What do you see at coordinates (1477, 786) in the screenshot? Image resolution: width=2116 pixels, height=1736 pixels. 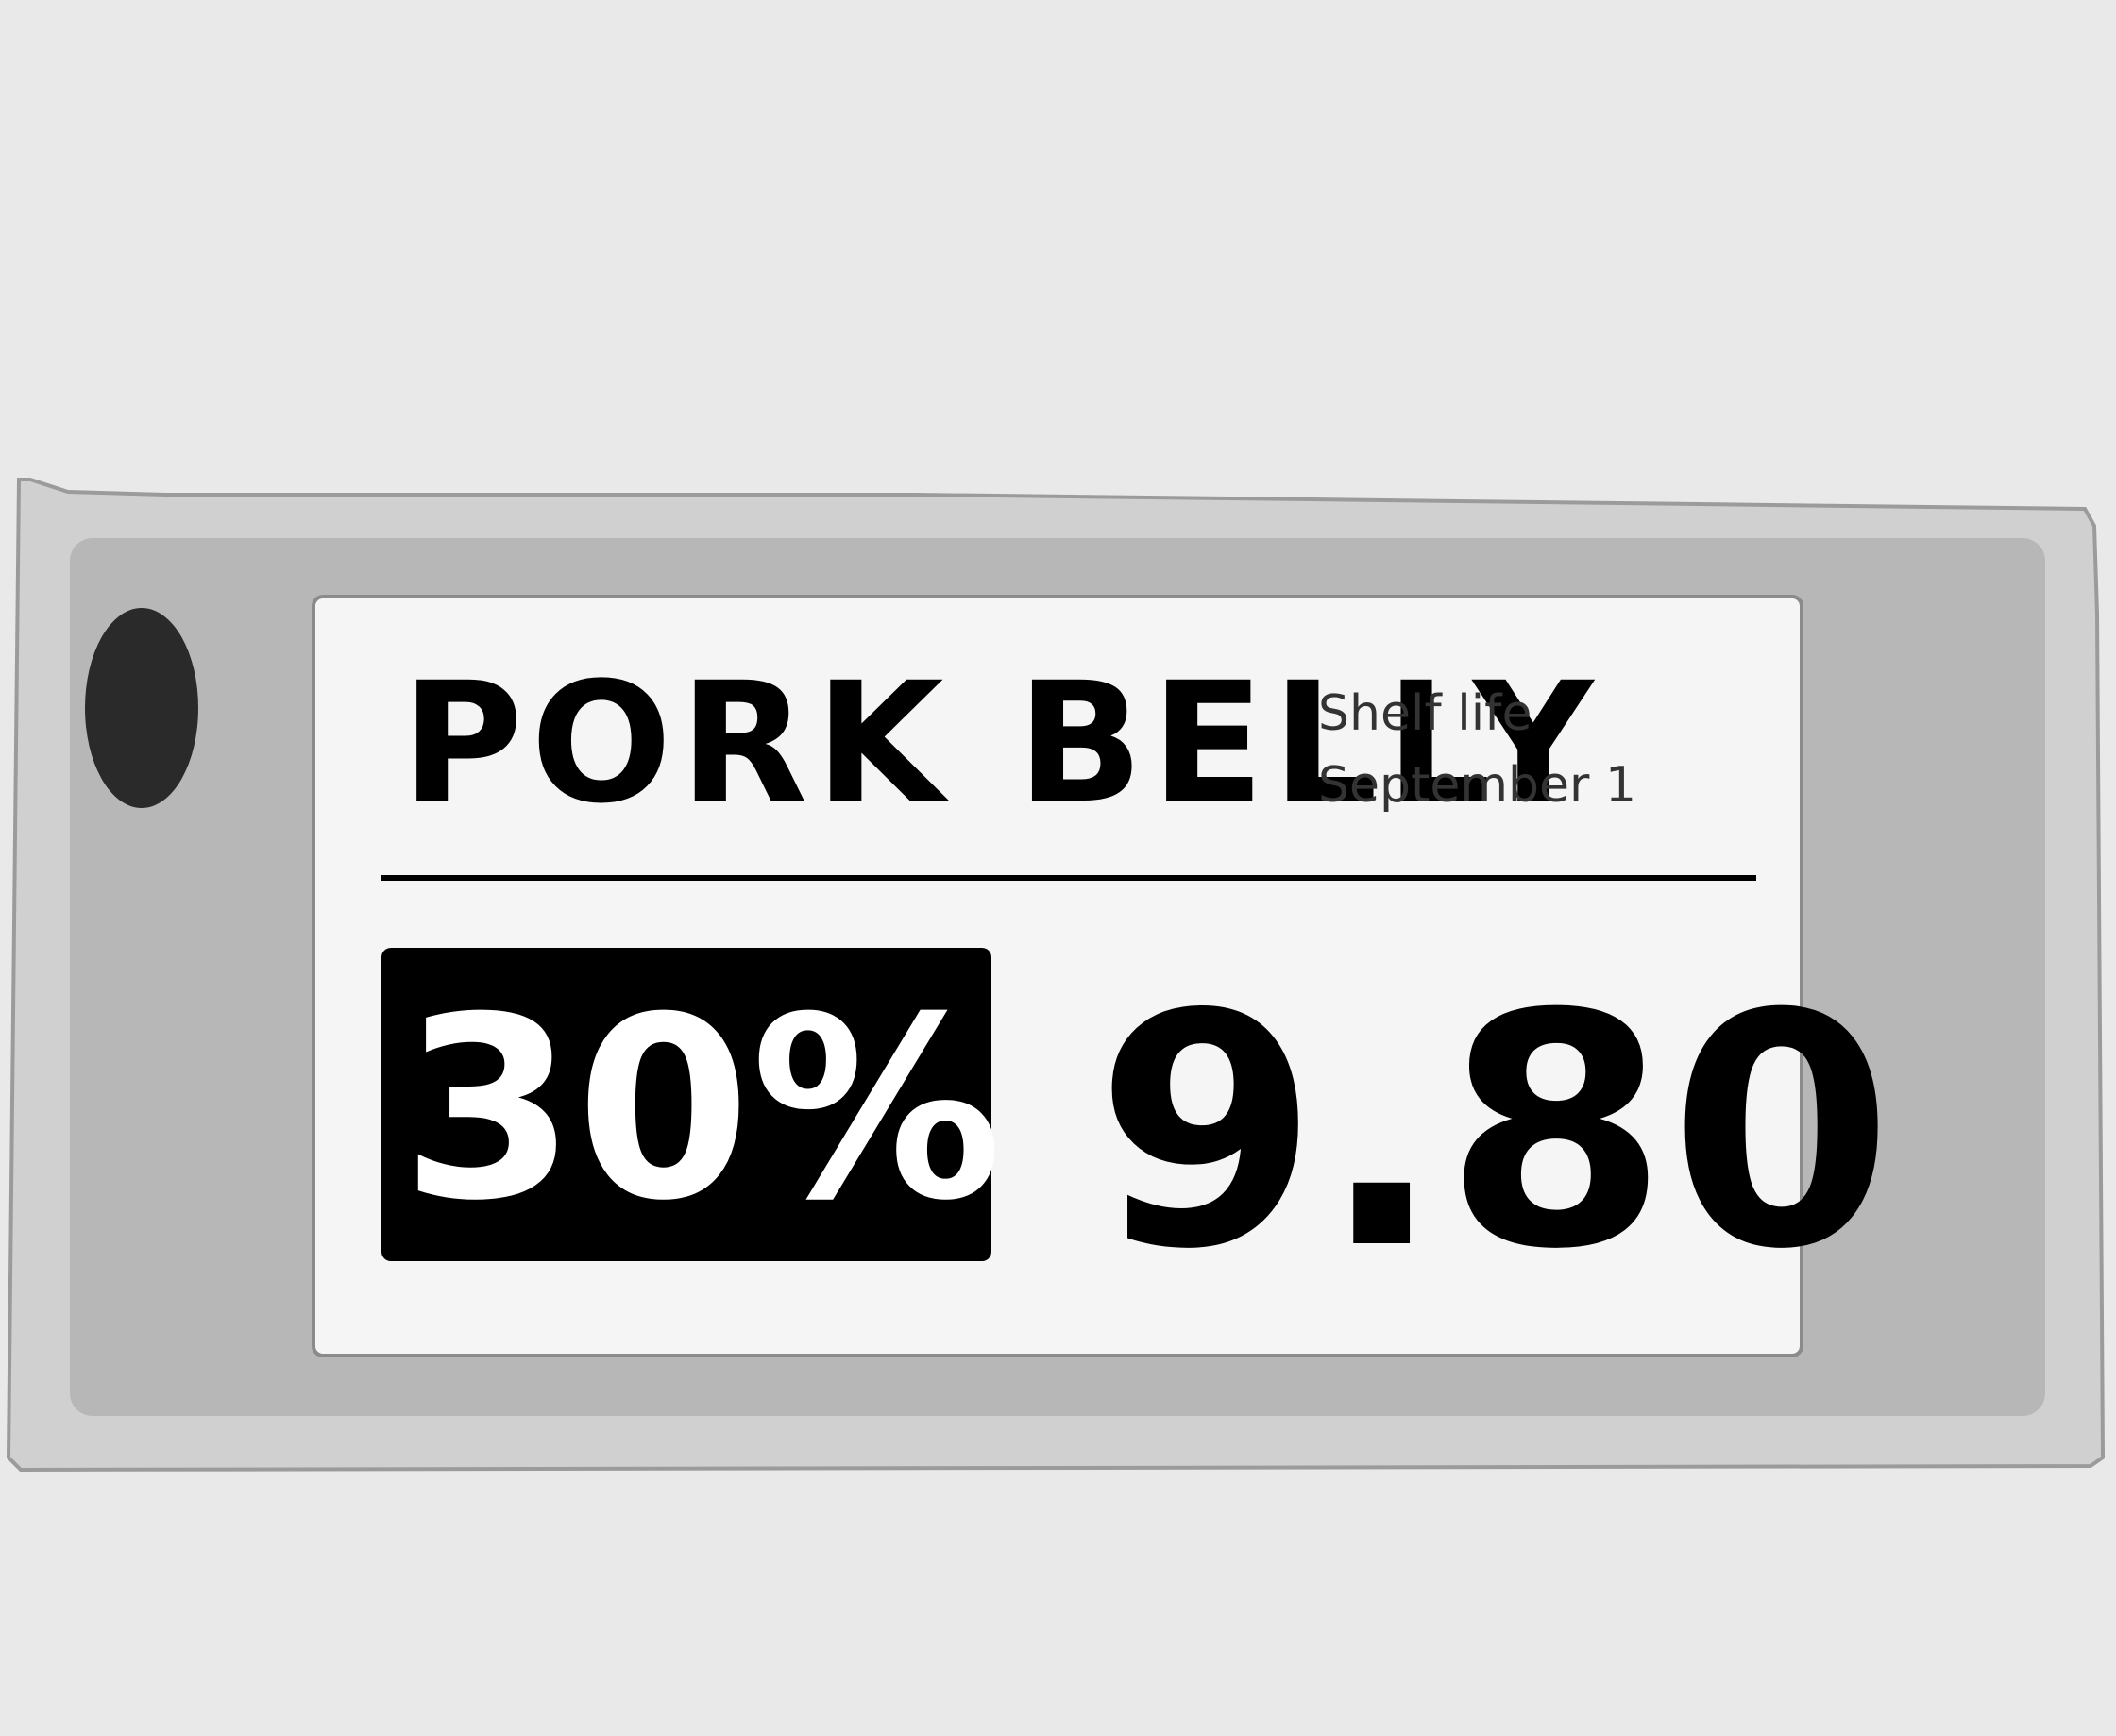 I see `shelf-life-date: September 1` at bounding box center [1477, 786].